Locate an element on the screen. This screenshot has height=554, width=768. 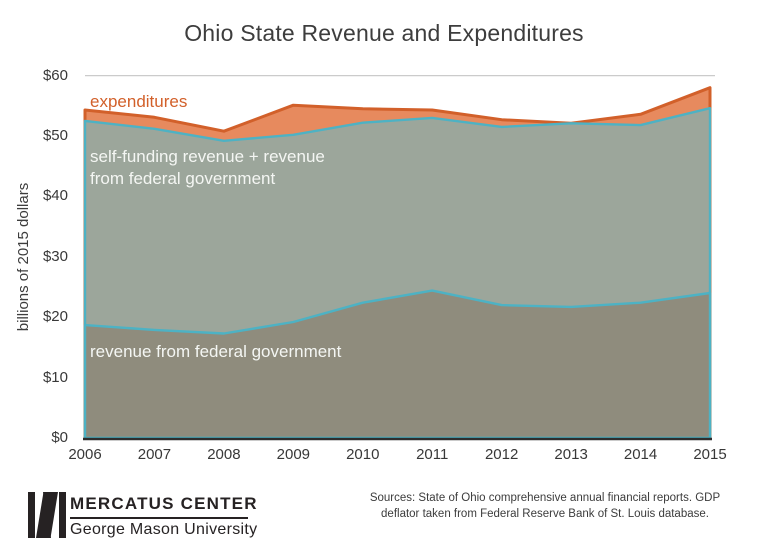
y-tick-50: $50 is located at coordinates (55, 135).